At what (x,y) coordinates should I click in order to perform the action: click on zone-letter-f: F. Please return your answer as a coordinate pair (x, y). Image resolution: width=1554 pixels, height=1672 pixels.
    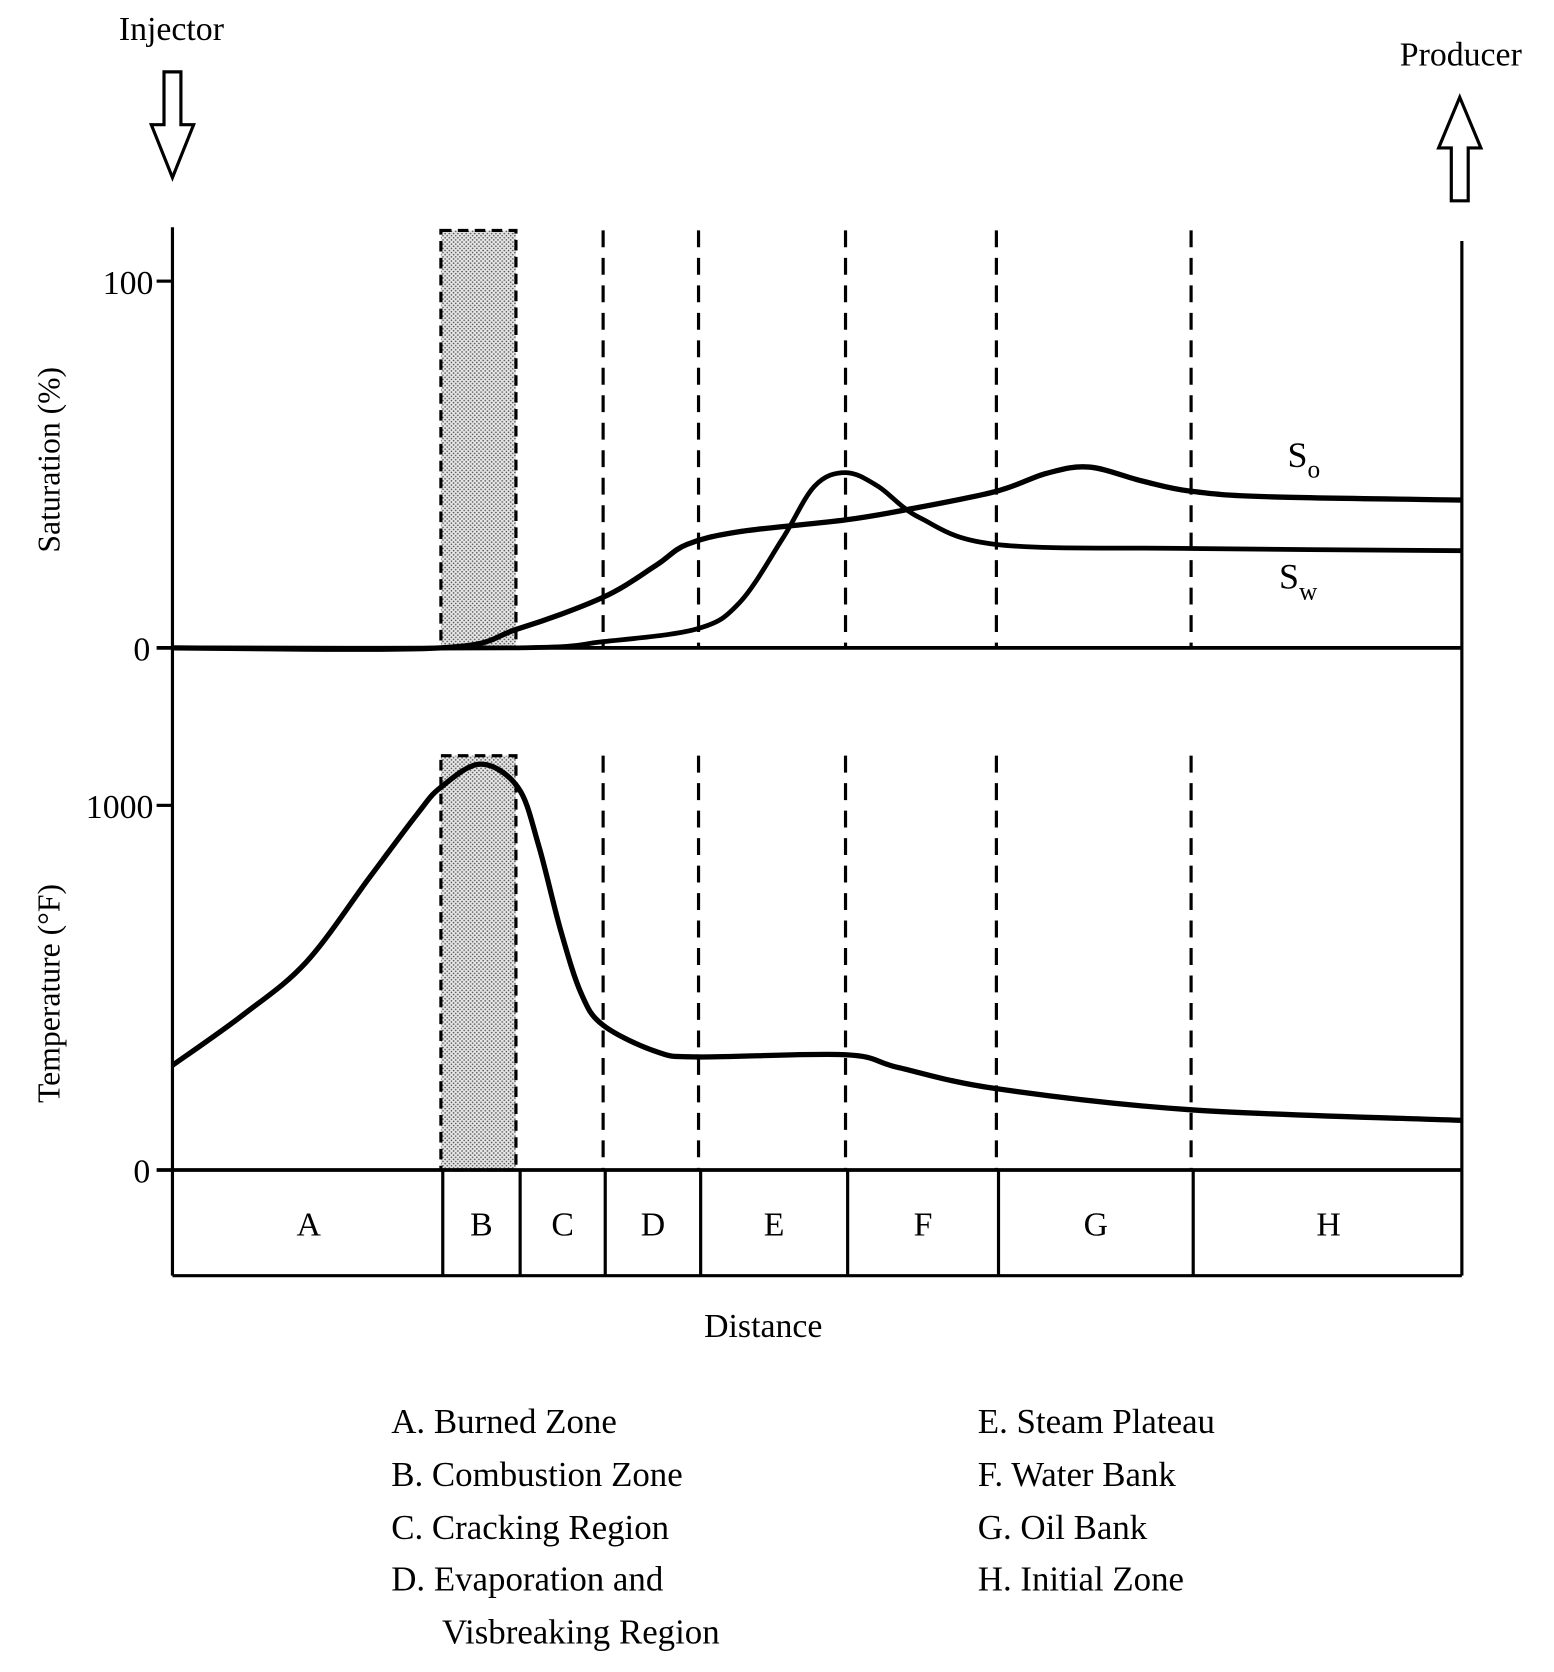
    Looking at the image, I should click on (923, 1225).